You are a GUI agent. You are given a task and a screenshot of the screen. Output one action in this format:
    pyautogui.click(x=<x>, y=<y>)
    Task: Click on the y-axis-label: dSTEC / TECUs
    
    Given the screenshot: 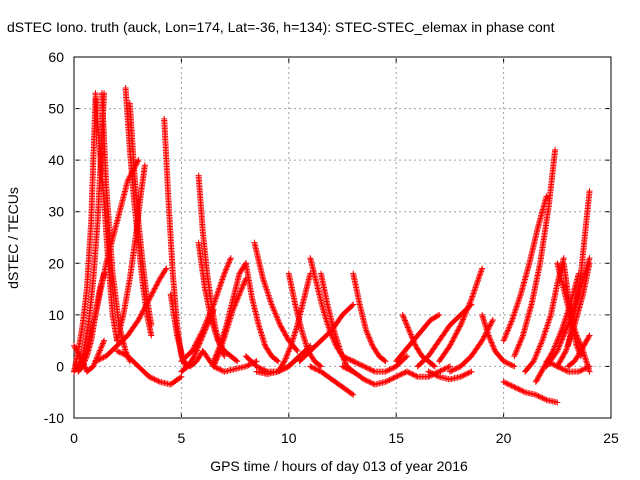 What is the action you would take?
    pyautogui.click(x=13, y=238)
    